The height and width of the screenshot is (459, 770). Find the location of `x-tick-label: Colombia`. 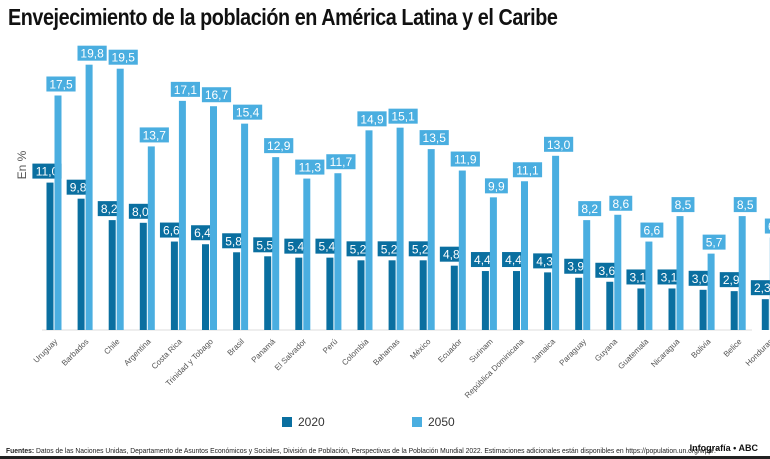

x-tick-label: Colombia is located at coordinates (355, 352).